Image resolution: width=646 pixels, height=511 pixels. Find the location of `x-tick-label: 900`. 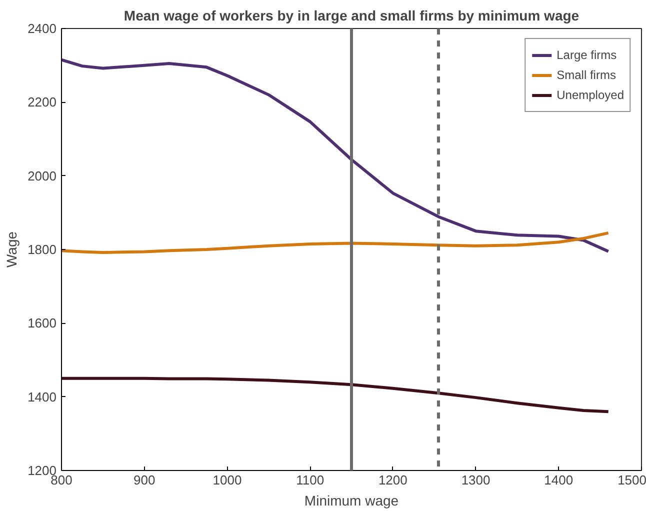

x-tick-label: 900 is located at coordinates (145, 480).